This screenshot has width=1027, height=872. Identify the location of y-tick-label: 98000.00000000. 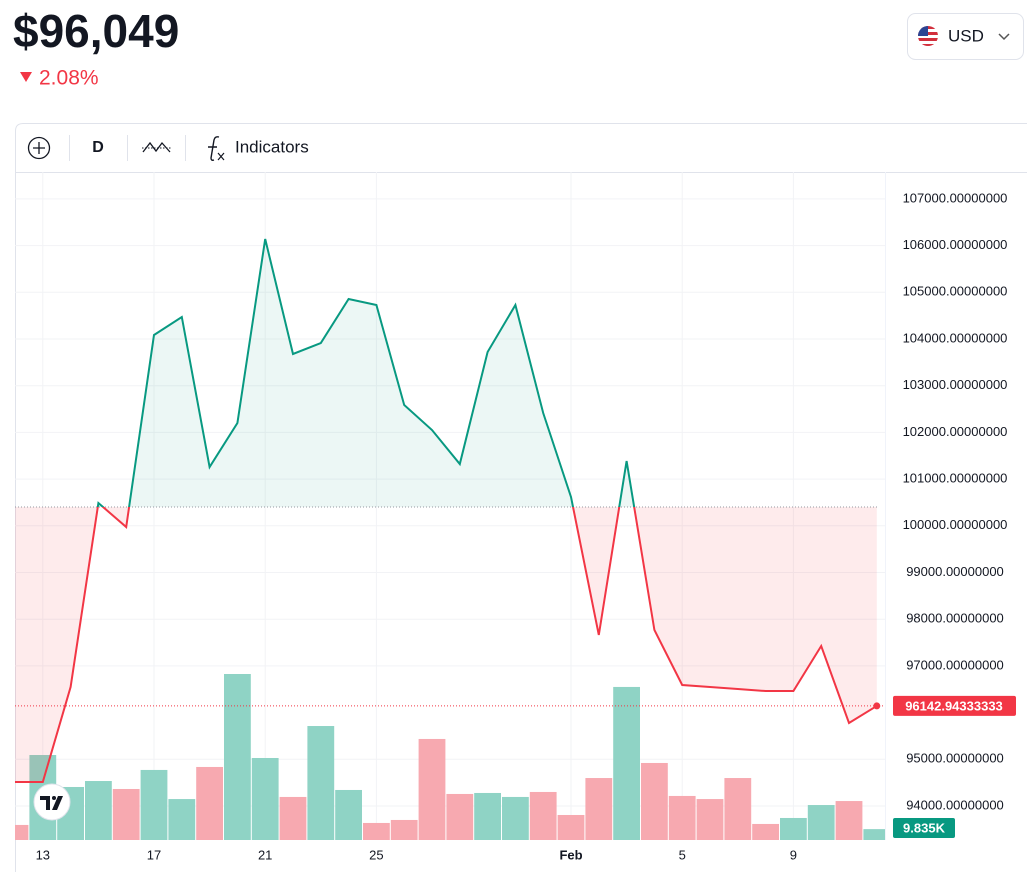
(955, 618).